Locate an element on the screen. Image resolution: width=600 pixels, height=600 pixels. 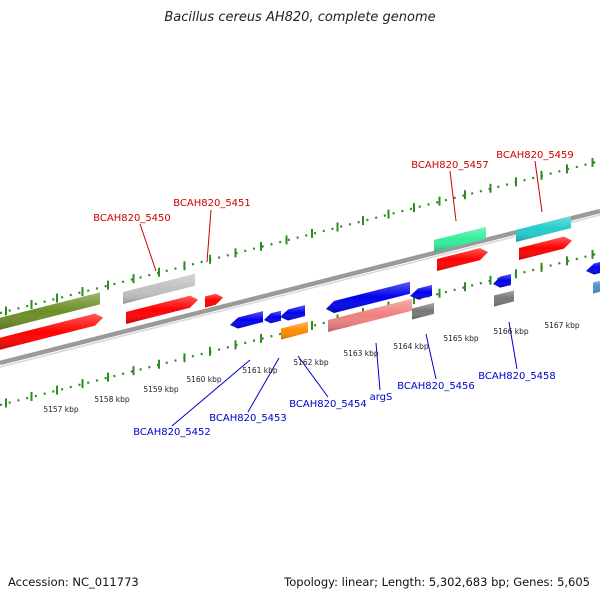
label-bcah820-5456: BCAH820_5456 is located at coordinates (436, 386).